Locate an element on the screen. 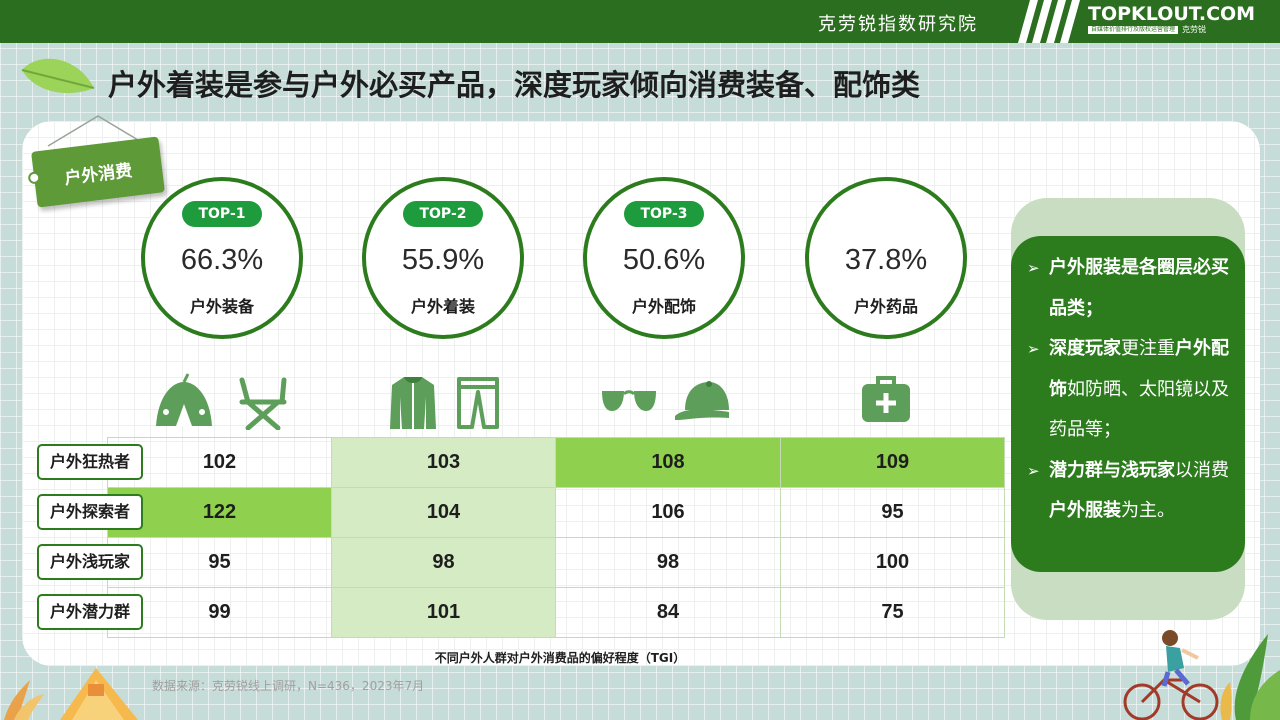  section-tag-label: 户外消费 is located at coordinates (98, 174).